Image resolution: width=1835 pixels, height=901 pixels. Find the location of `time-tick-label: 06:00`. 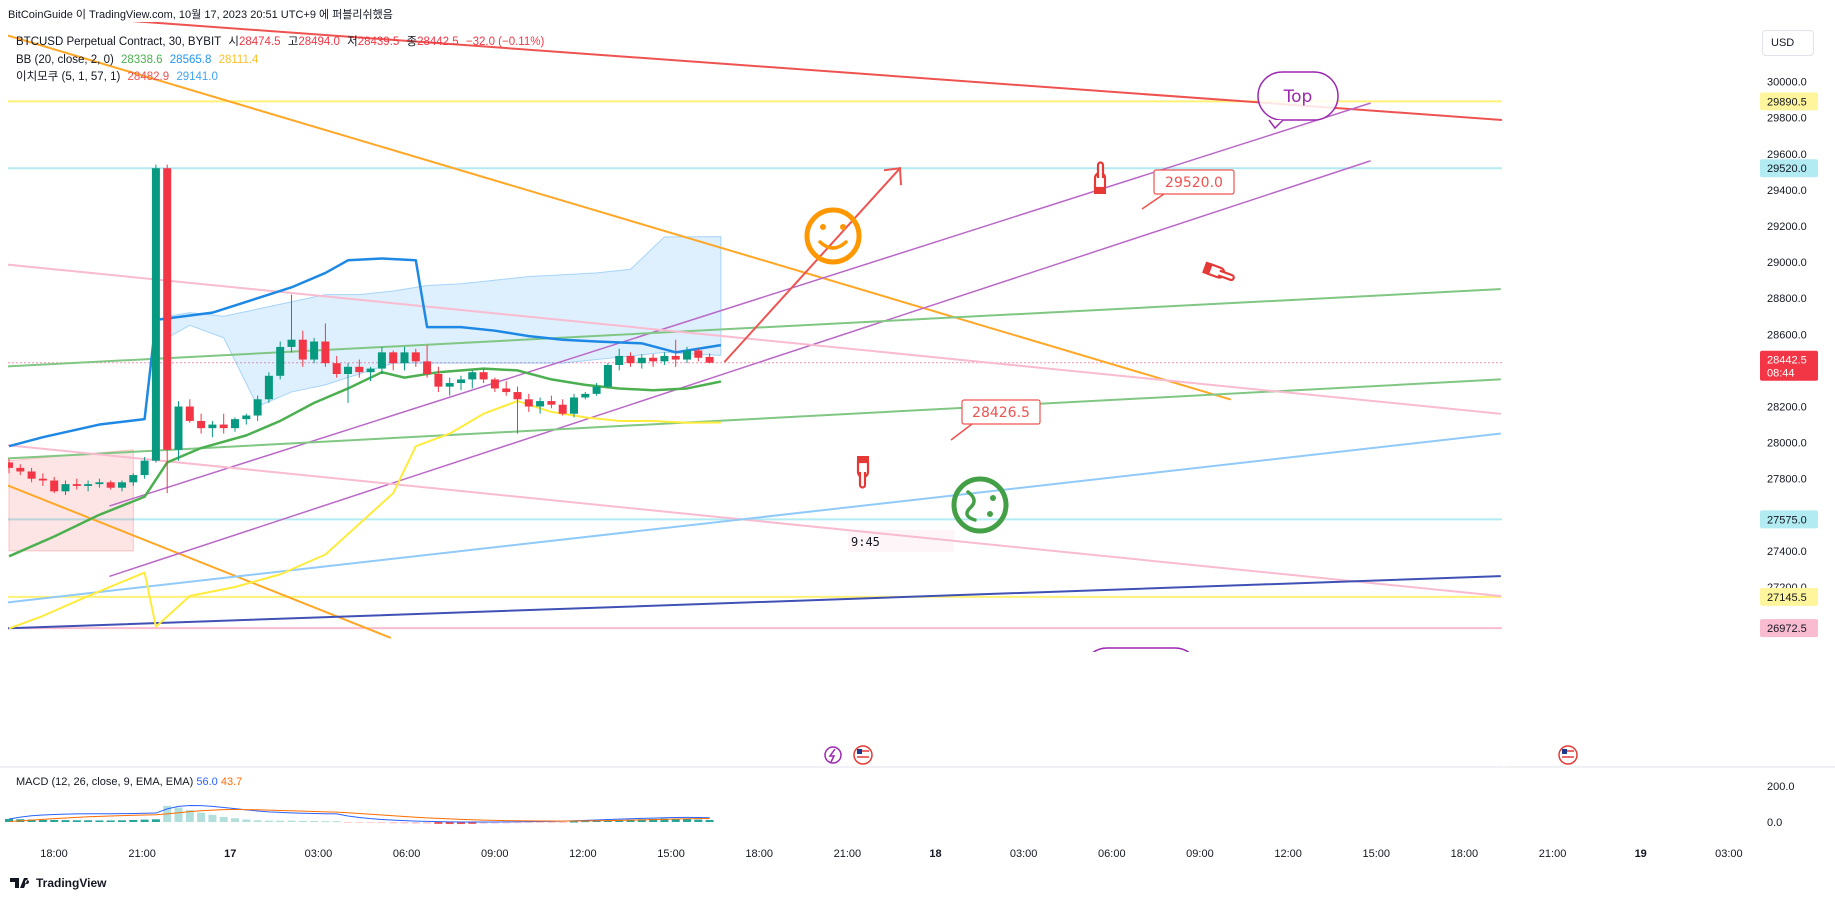

time-tick-label: 06:00 is located at coordinates (1112, 854).